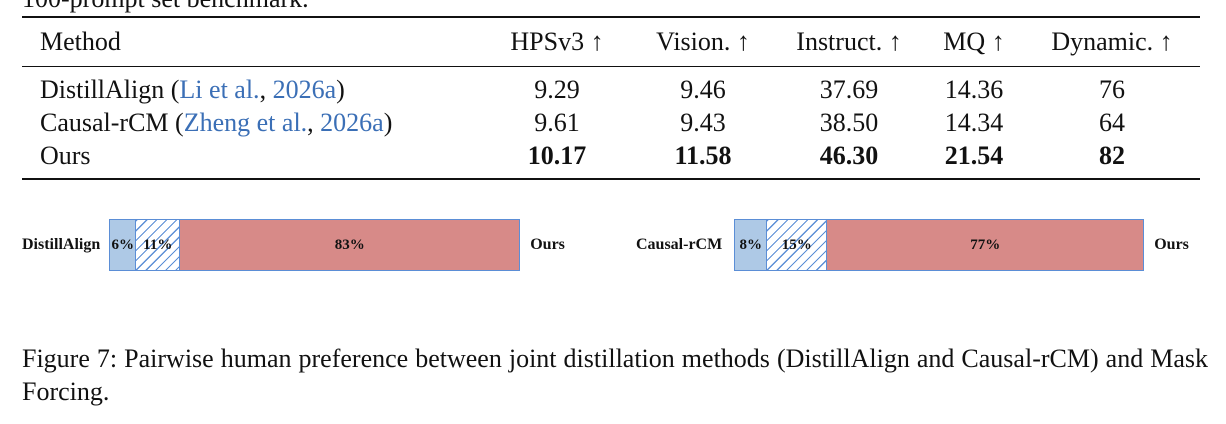  What do you see at coordinates (703, 41) in the screenshot?
I see `header-vision: Vision. ↑` at bounding box center [703, 41].